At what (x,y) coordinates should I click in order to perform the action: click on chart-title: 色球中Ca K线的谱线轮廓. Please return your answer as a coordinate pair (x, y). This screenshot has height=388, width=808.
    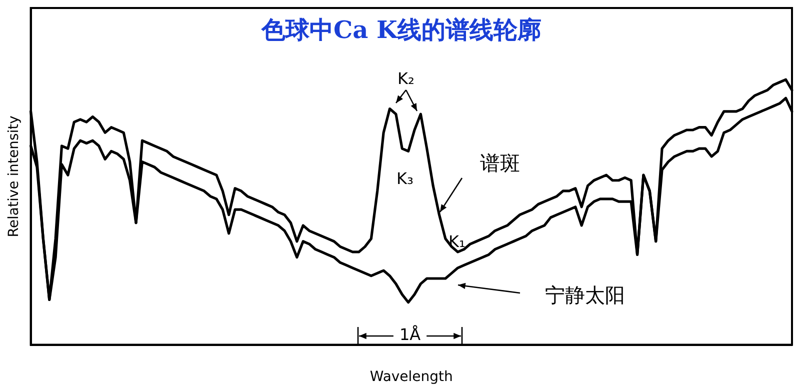
    Looking at the image, I should click on (401, 29).